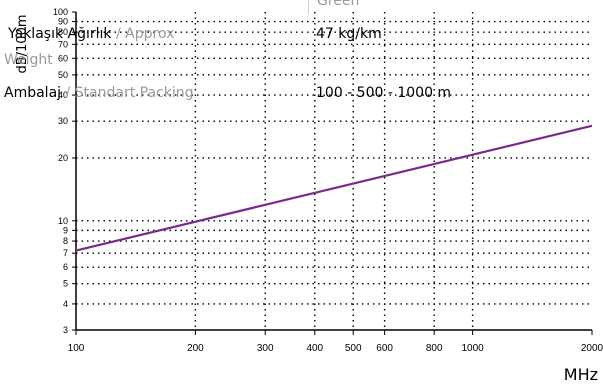 The width and height of the screenshot is (603, 387). Describe the element at coordinates (22, 43) in the screenshot. I see `y-axis-label: dB/100m` at that location.